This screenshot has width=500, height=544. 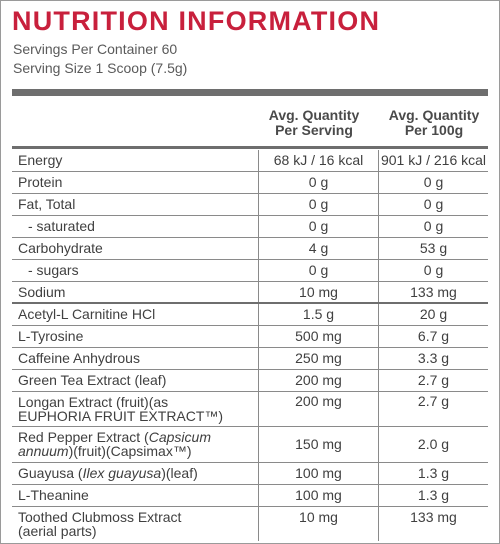 What do you see at coordinates (318, 444) in the screenshot?
I see `per-serving-value: 150 mg` at bounding box center [318, 444].